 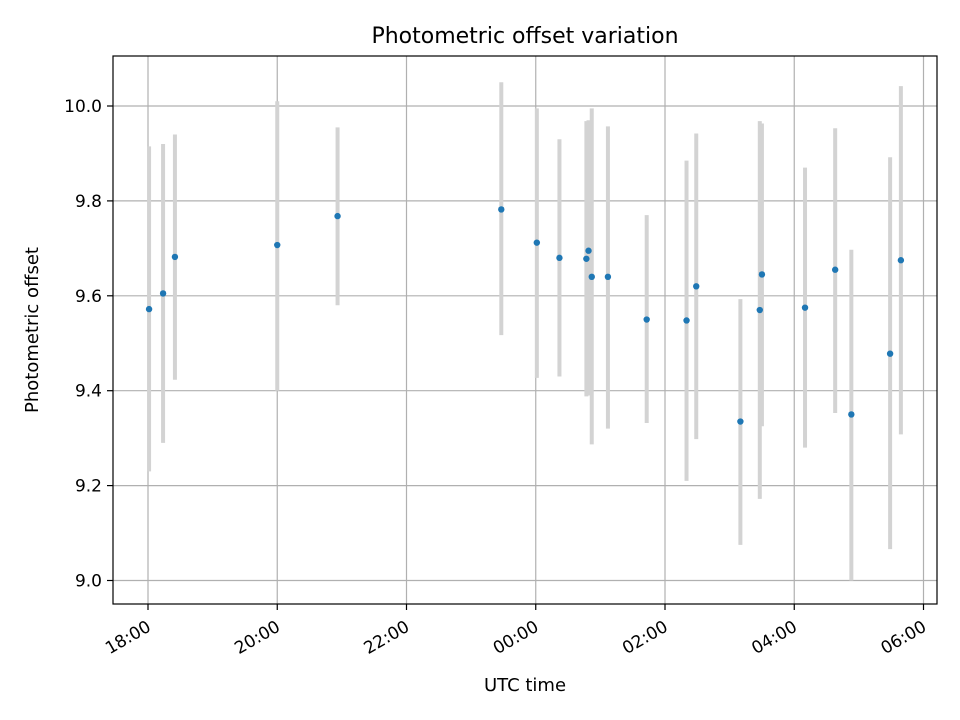 What do you see at coordinates (128, 638) in the screenshot?
I see `x-tick-label: 18:00` at bounding box center [128, 638].